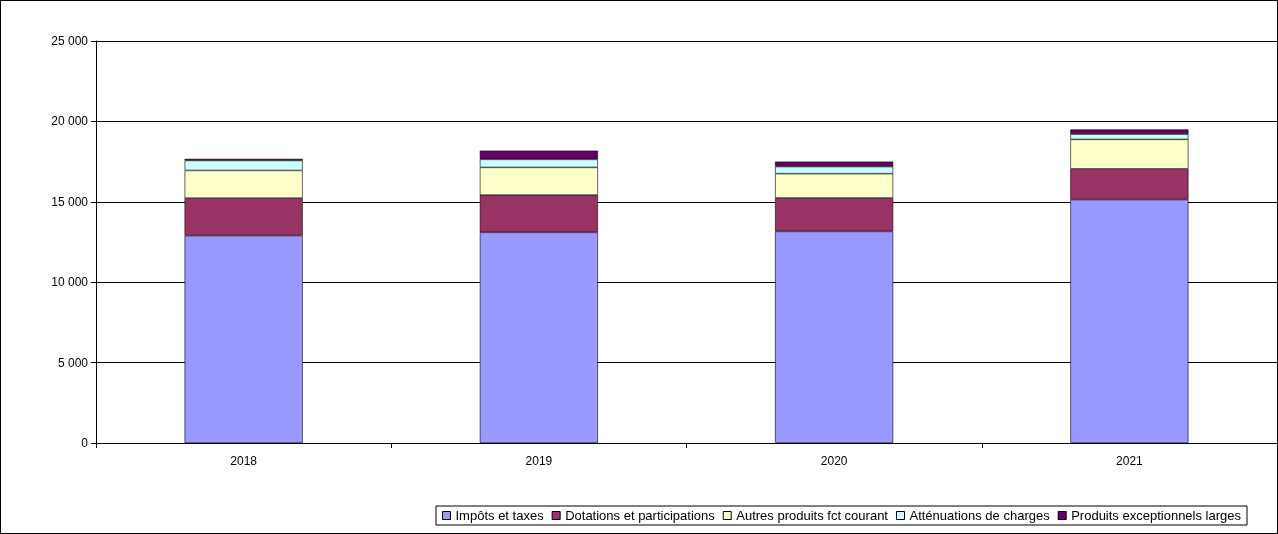 This screenshot has width=1278, height=534. What do you see at coordinates (1156, 515) in the screenshot?
I see `legend-label: Produits exceptionnels larges` at bounding box center [1156, 515].